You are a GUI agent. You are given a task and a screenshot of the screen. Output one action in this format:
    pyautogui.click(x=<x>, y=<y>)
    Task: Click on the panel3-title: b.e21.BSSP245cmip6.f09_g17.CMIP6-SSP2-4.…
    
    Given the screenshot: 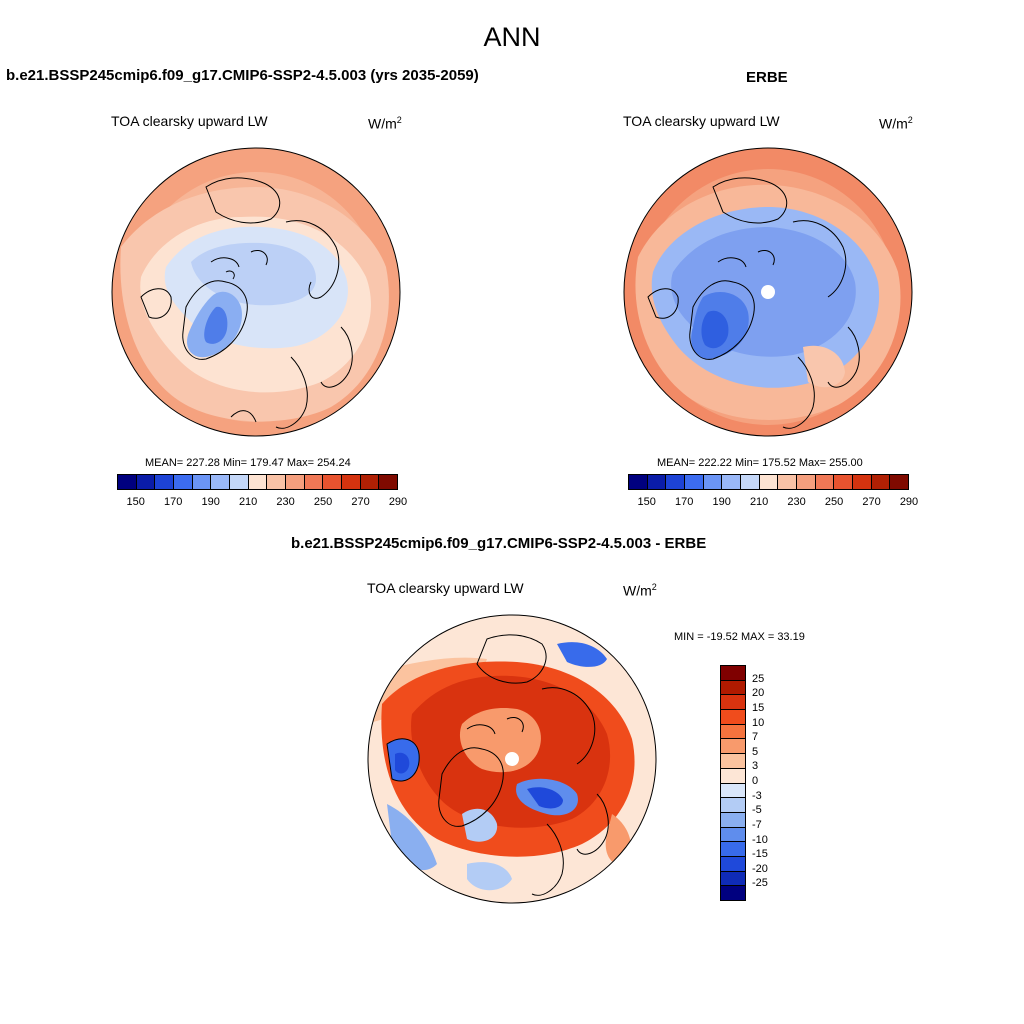 What is the action you would take?
    pyautogui.click(x=499, y=543)
    